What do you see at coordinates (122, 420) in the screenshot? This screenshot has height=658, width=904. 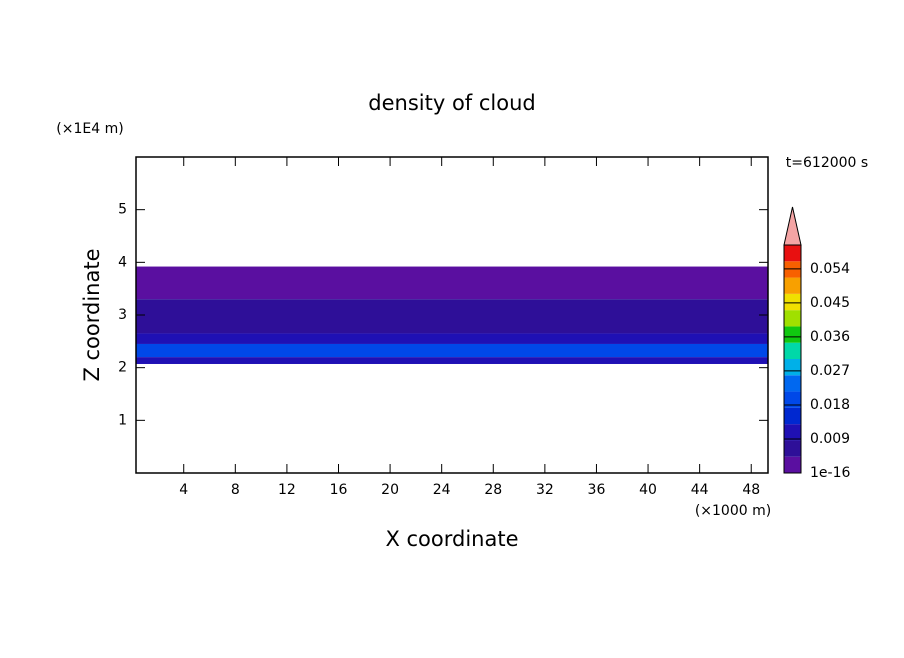 I see `y-tick-label: 1` at bounding box center [122, 420].